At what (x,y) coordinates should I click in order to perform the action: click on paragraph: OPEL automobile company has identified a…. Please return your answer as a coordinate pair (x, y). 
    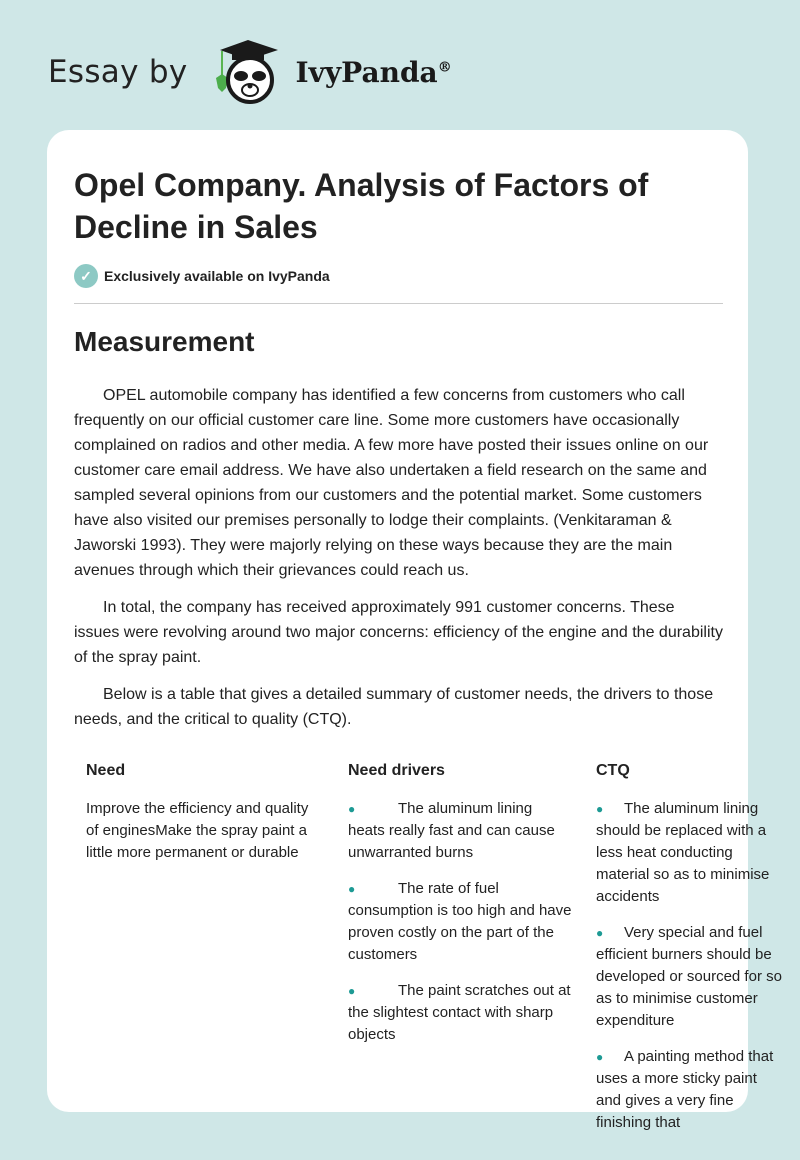
    Looking at the image, I should click on (391, 483).